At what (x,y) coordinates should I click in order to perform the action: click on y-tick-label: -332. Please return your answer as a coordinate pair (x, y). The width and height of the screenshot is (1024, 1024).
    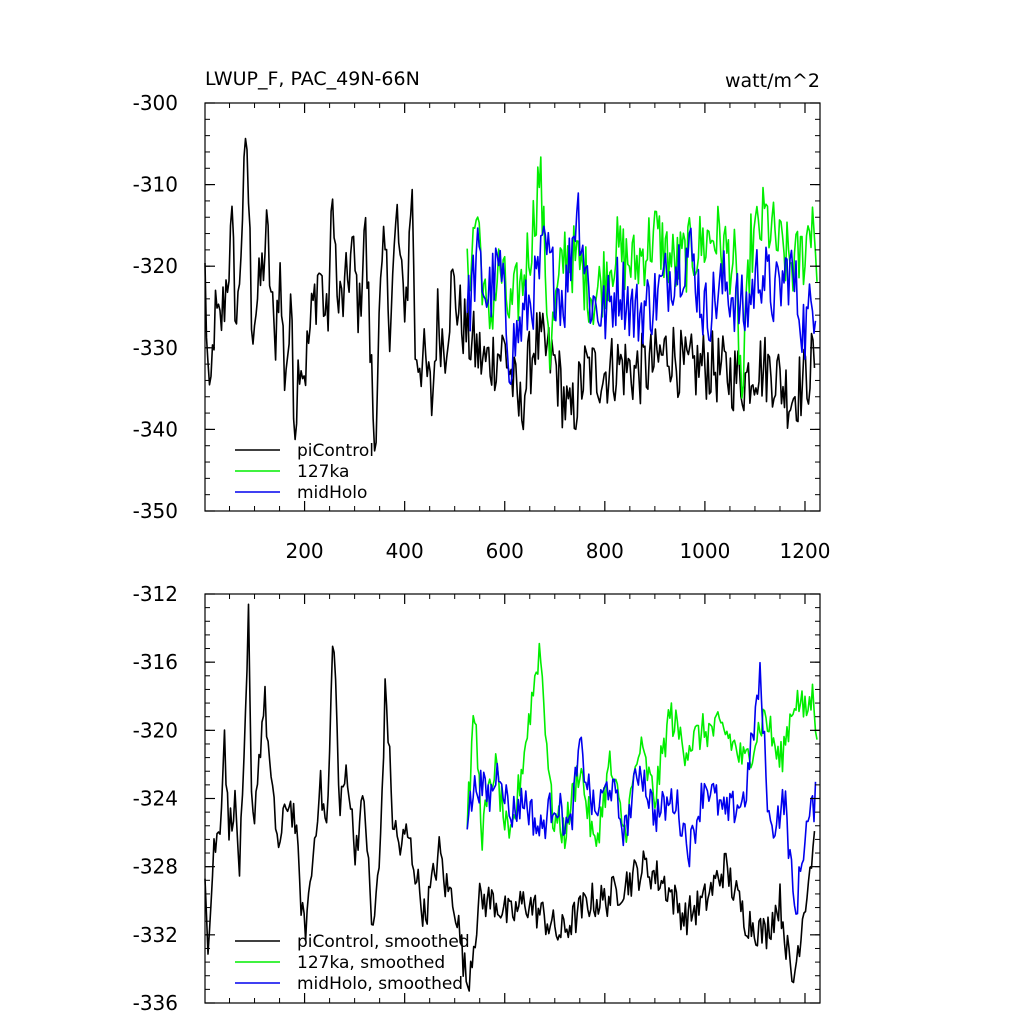
    Looking at the image, I should click on (155, 935).